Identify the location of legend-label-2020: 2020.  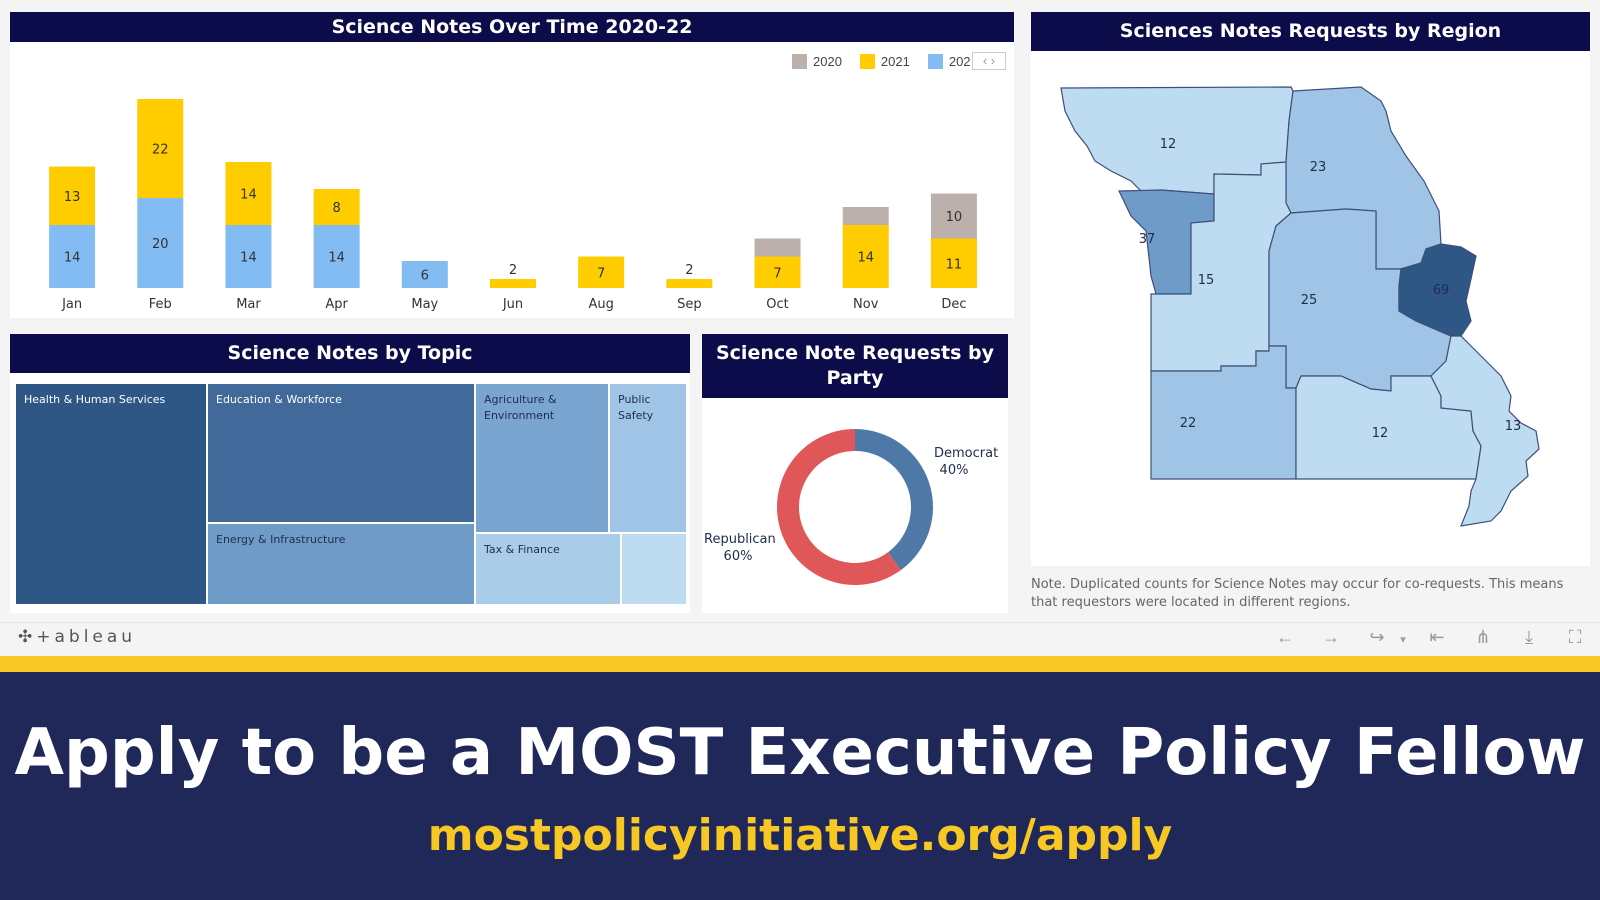
(827, 61).